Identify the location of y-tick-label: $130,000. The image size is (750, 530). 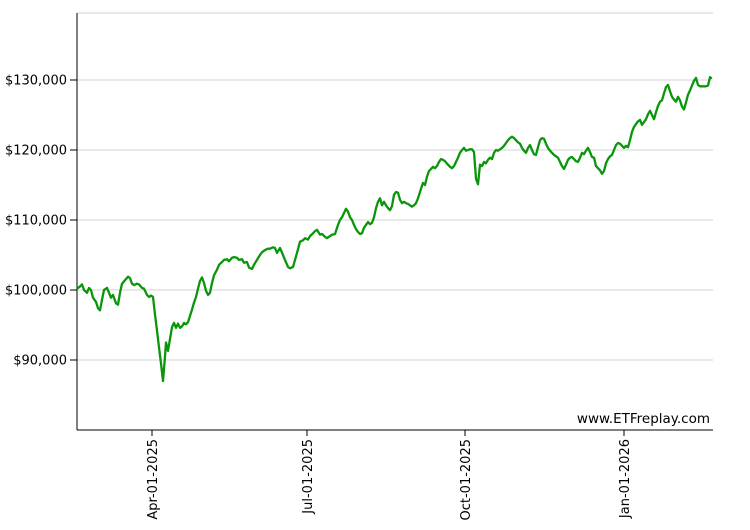
(36, 81).